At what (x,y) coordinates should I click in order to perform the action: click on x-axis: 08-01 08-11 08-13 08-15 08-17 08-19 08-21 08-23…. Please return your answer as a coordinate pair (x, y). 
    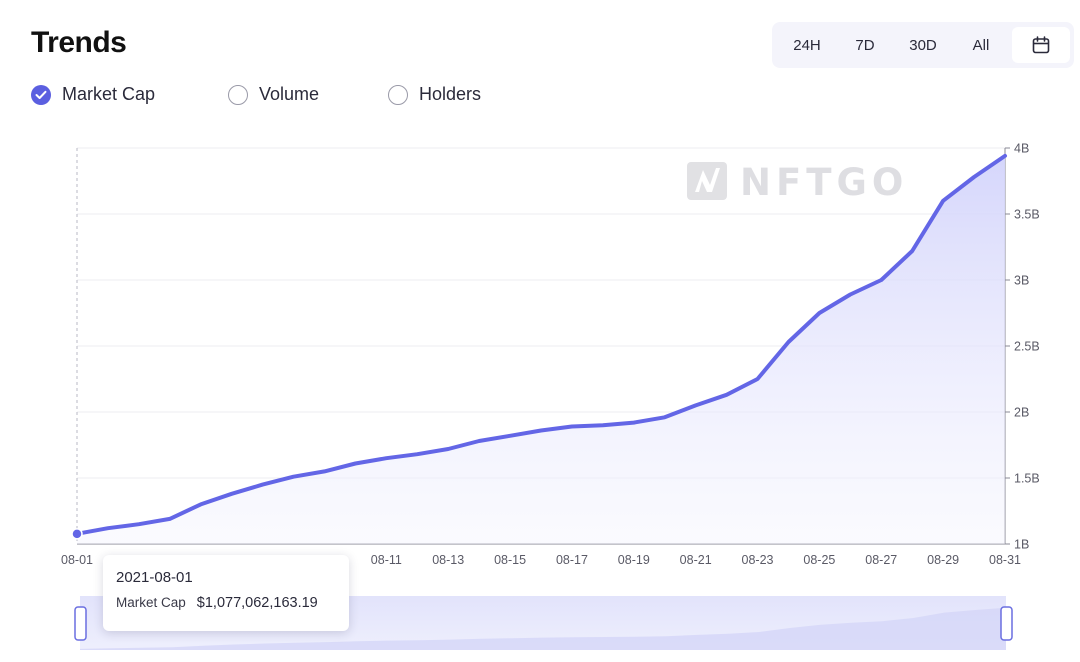
    Looking at the image, I should click on (541, 560).